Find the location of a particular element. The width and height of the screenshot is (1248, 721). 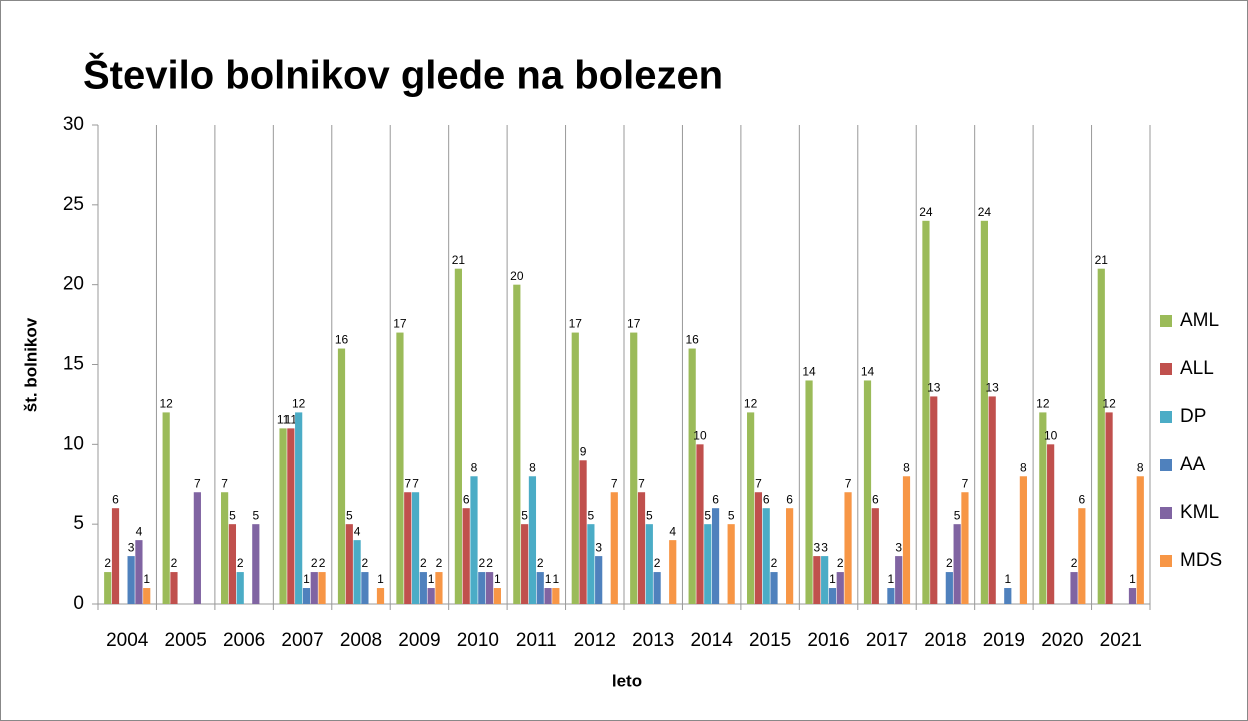

data-label: 10 is located at coordinates (700, 436).